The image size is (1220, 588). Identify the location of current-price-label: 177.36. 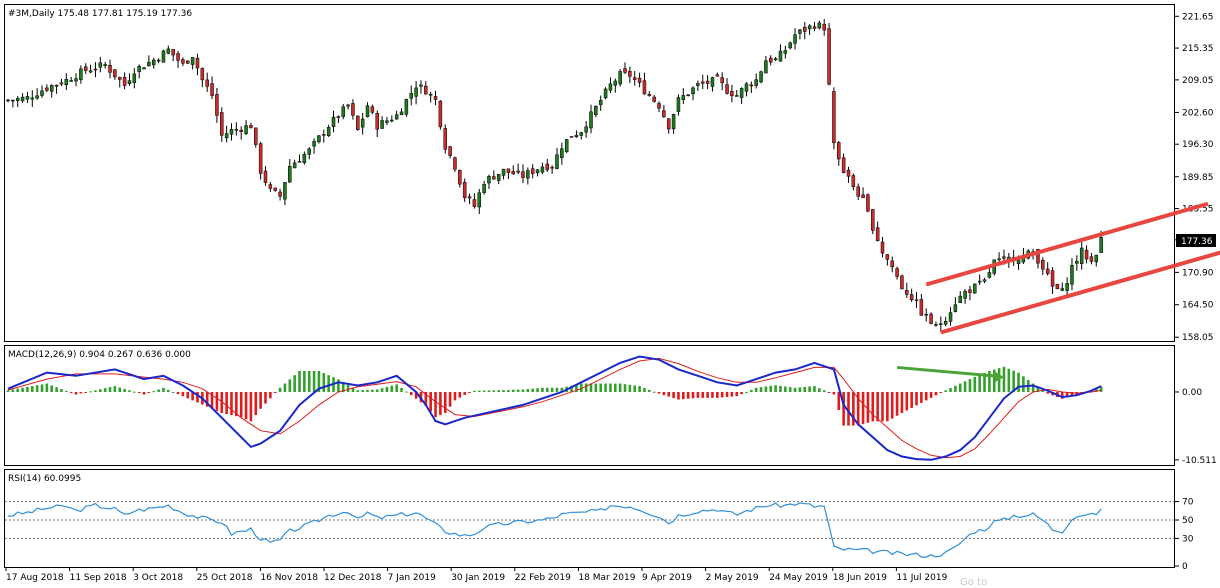
(1197, 242).